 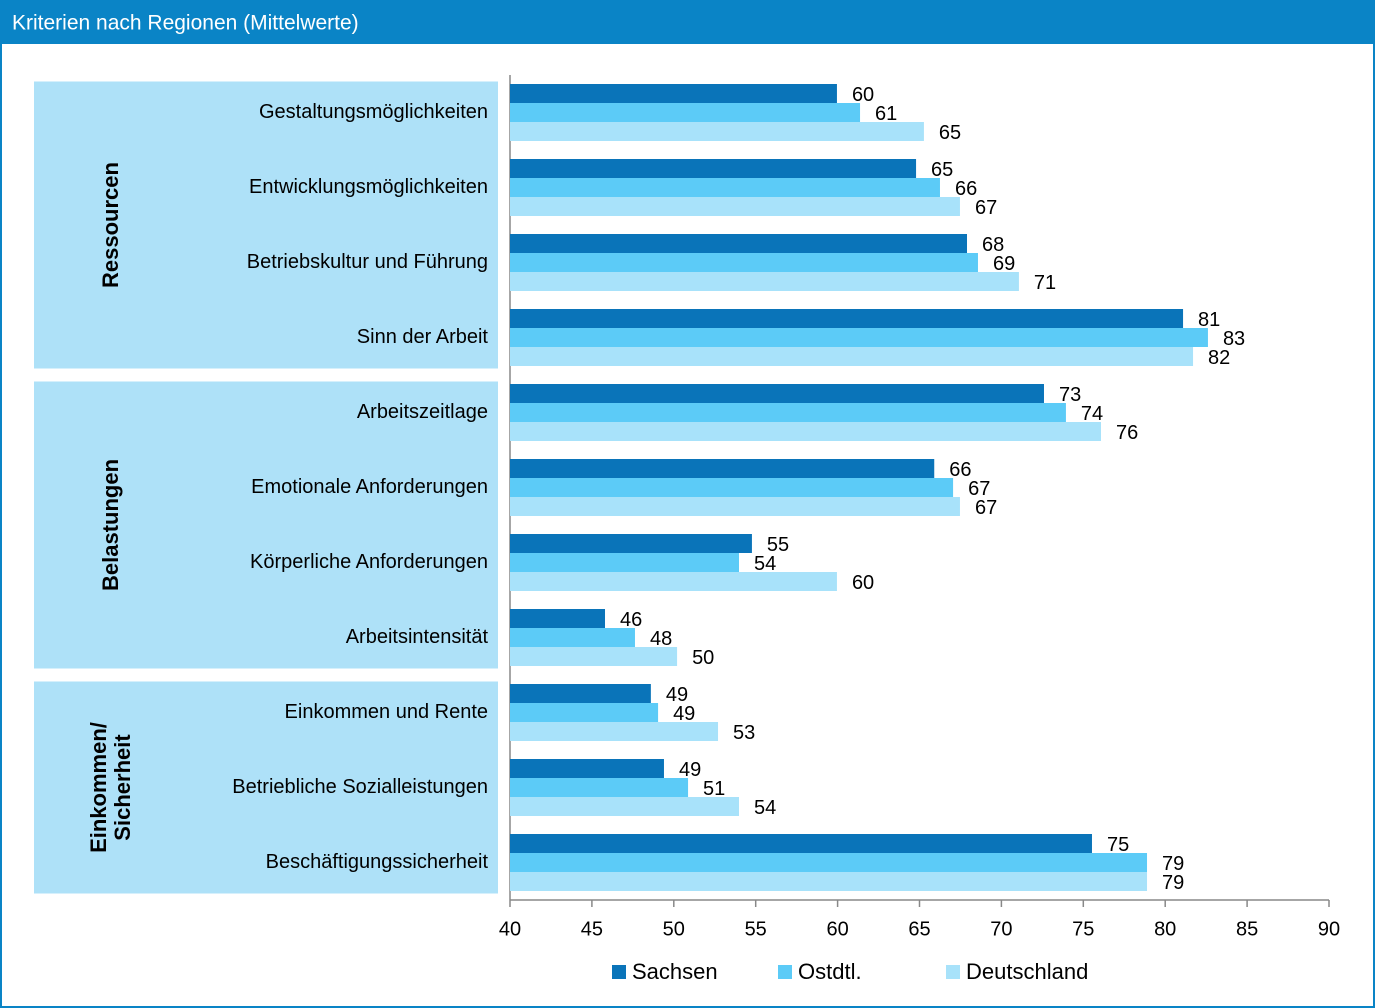 What do you see at coordinates (423, 337) in the screenshot?
I see `y-tick-label: Sinn der Arbeit` at bounding box center [423, 337].